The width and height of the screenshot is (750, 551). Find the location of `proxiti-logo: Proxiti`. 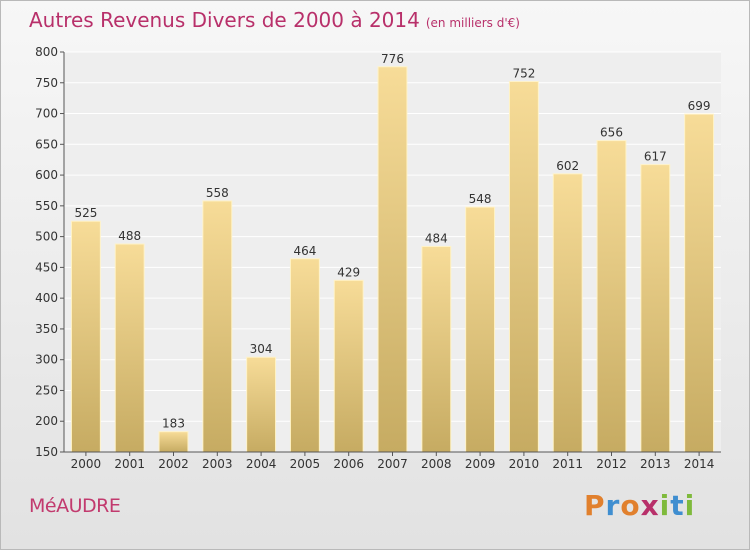

proxiti-logo: Proxiti is located at coordinates (639, 505).